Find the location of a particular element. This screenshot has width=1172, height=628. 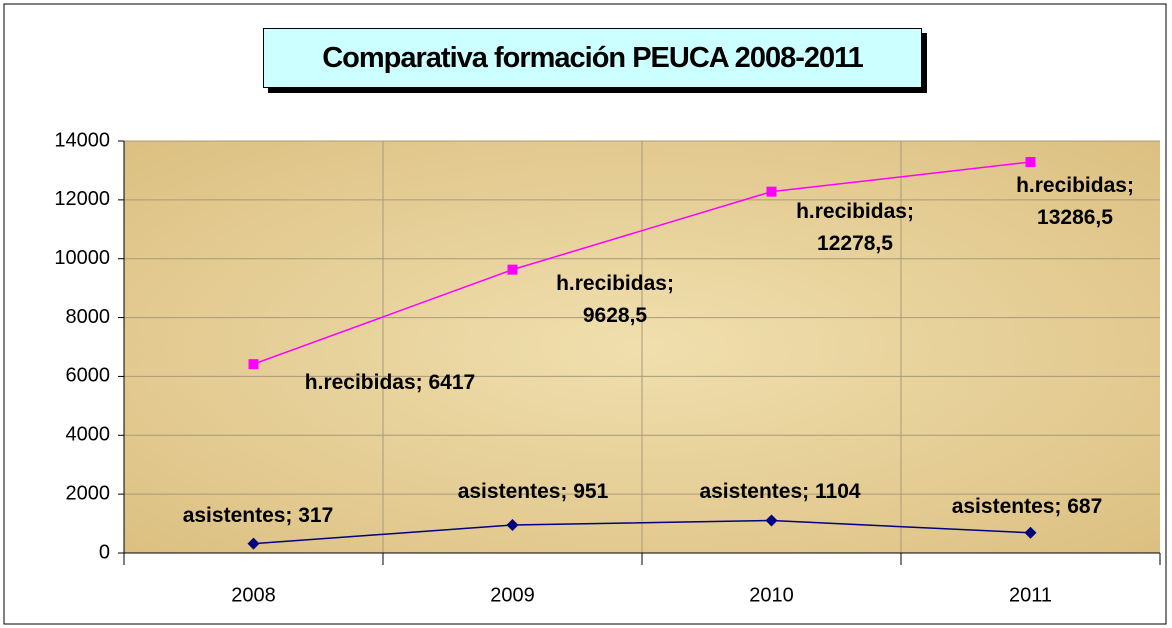

y-tick-label: 2000 is located at coordinates (88, 493).